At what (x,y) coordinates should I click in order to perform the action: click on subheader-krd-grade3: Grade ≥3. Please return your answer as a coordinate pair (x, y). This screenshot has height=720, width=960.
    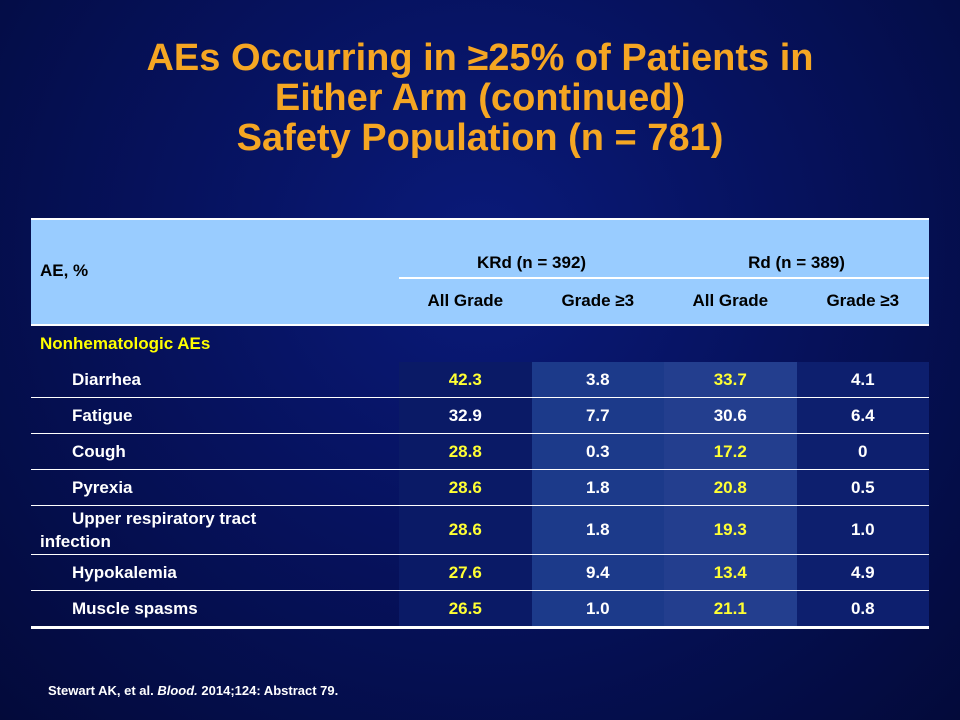
    Looking at the image, I should click on (598, 301).